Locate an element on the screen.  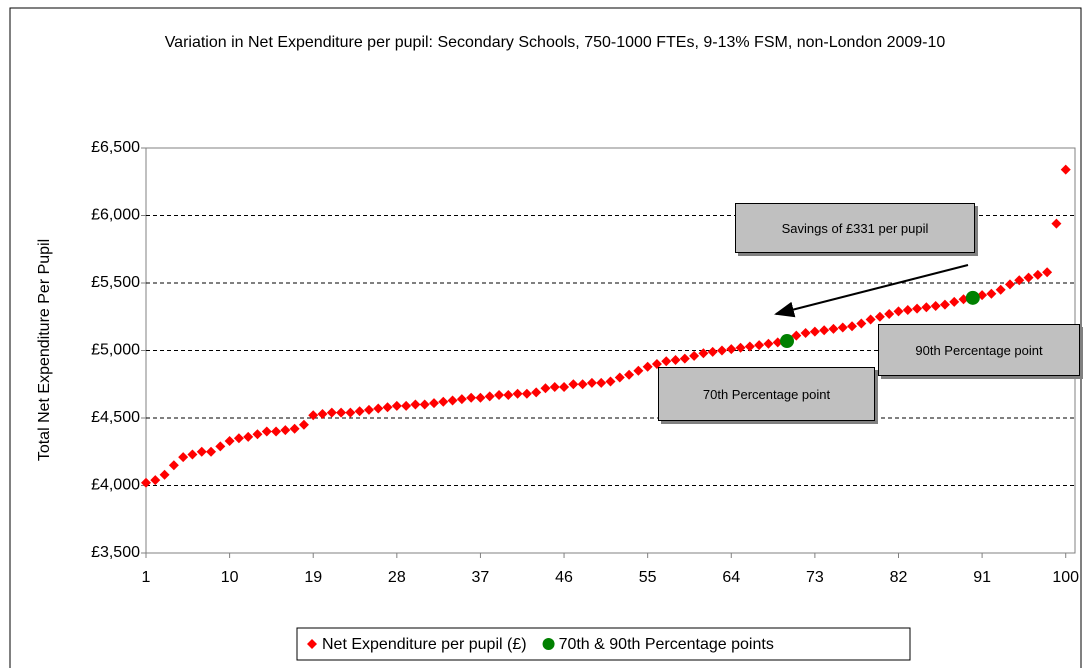
x-tick-label: 28 is located at coordinates (397, 577).